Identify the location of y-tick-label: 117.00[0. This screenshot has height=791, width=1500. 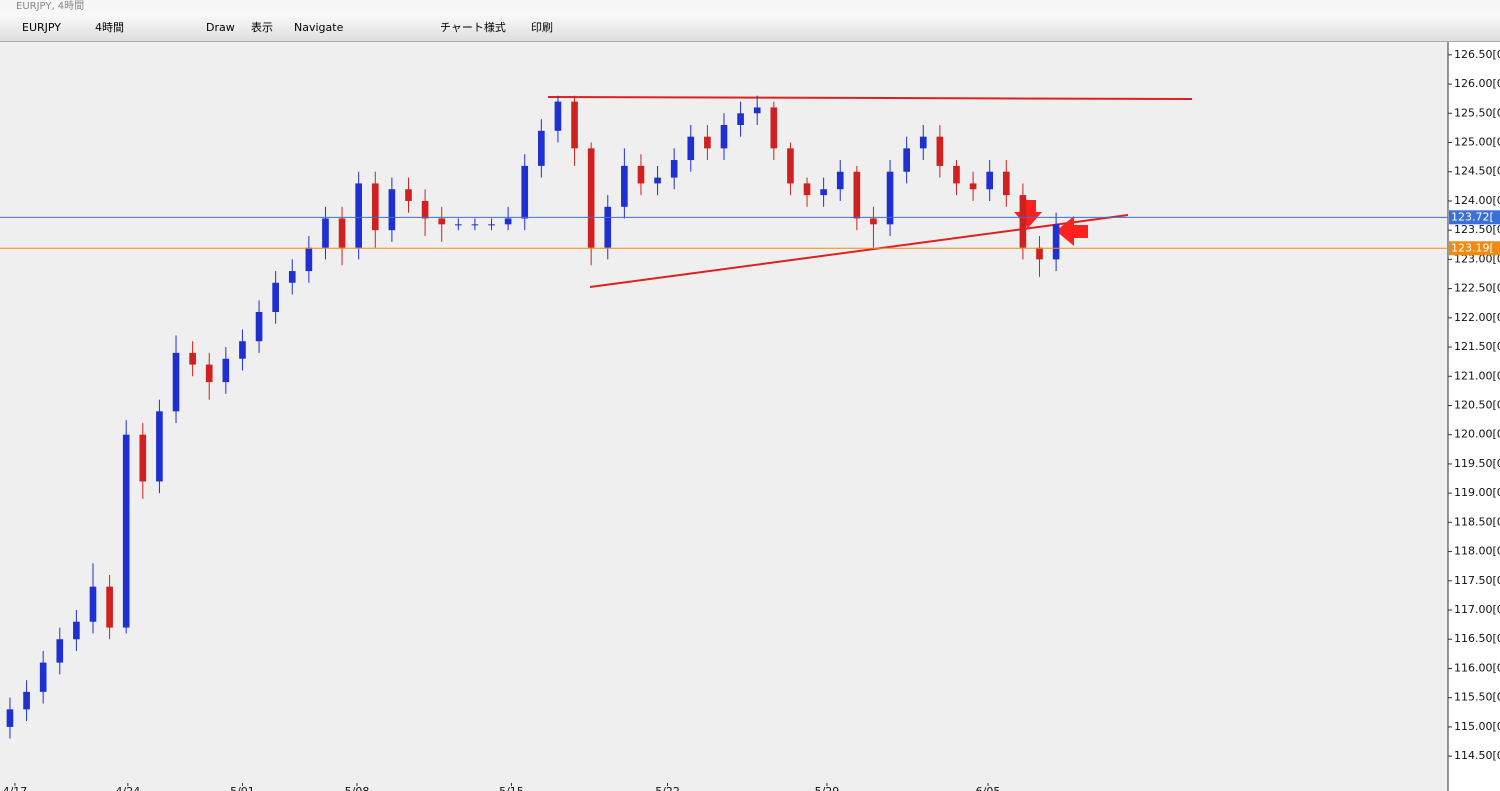
(1477, 609).